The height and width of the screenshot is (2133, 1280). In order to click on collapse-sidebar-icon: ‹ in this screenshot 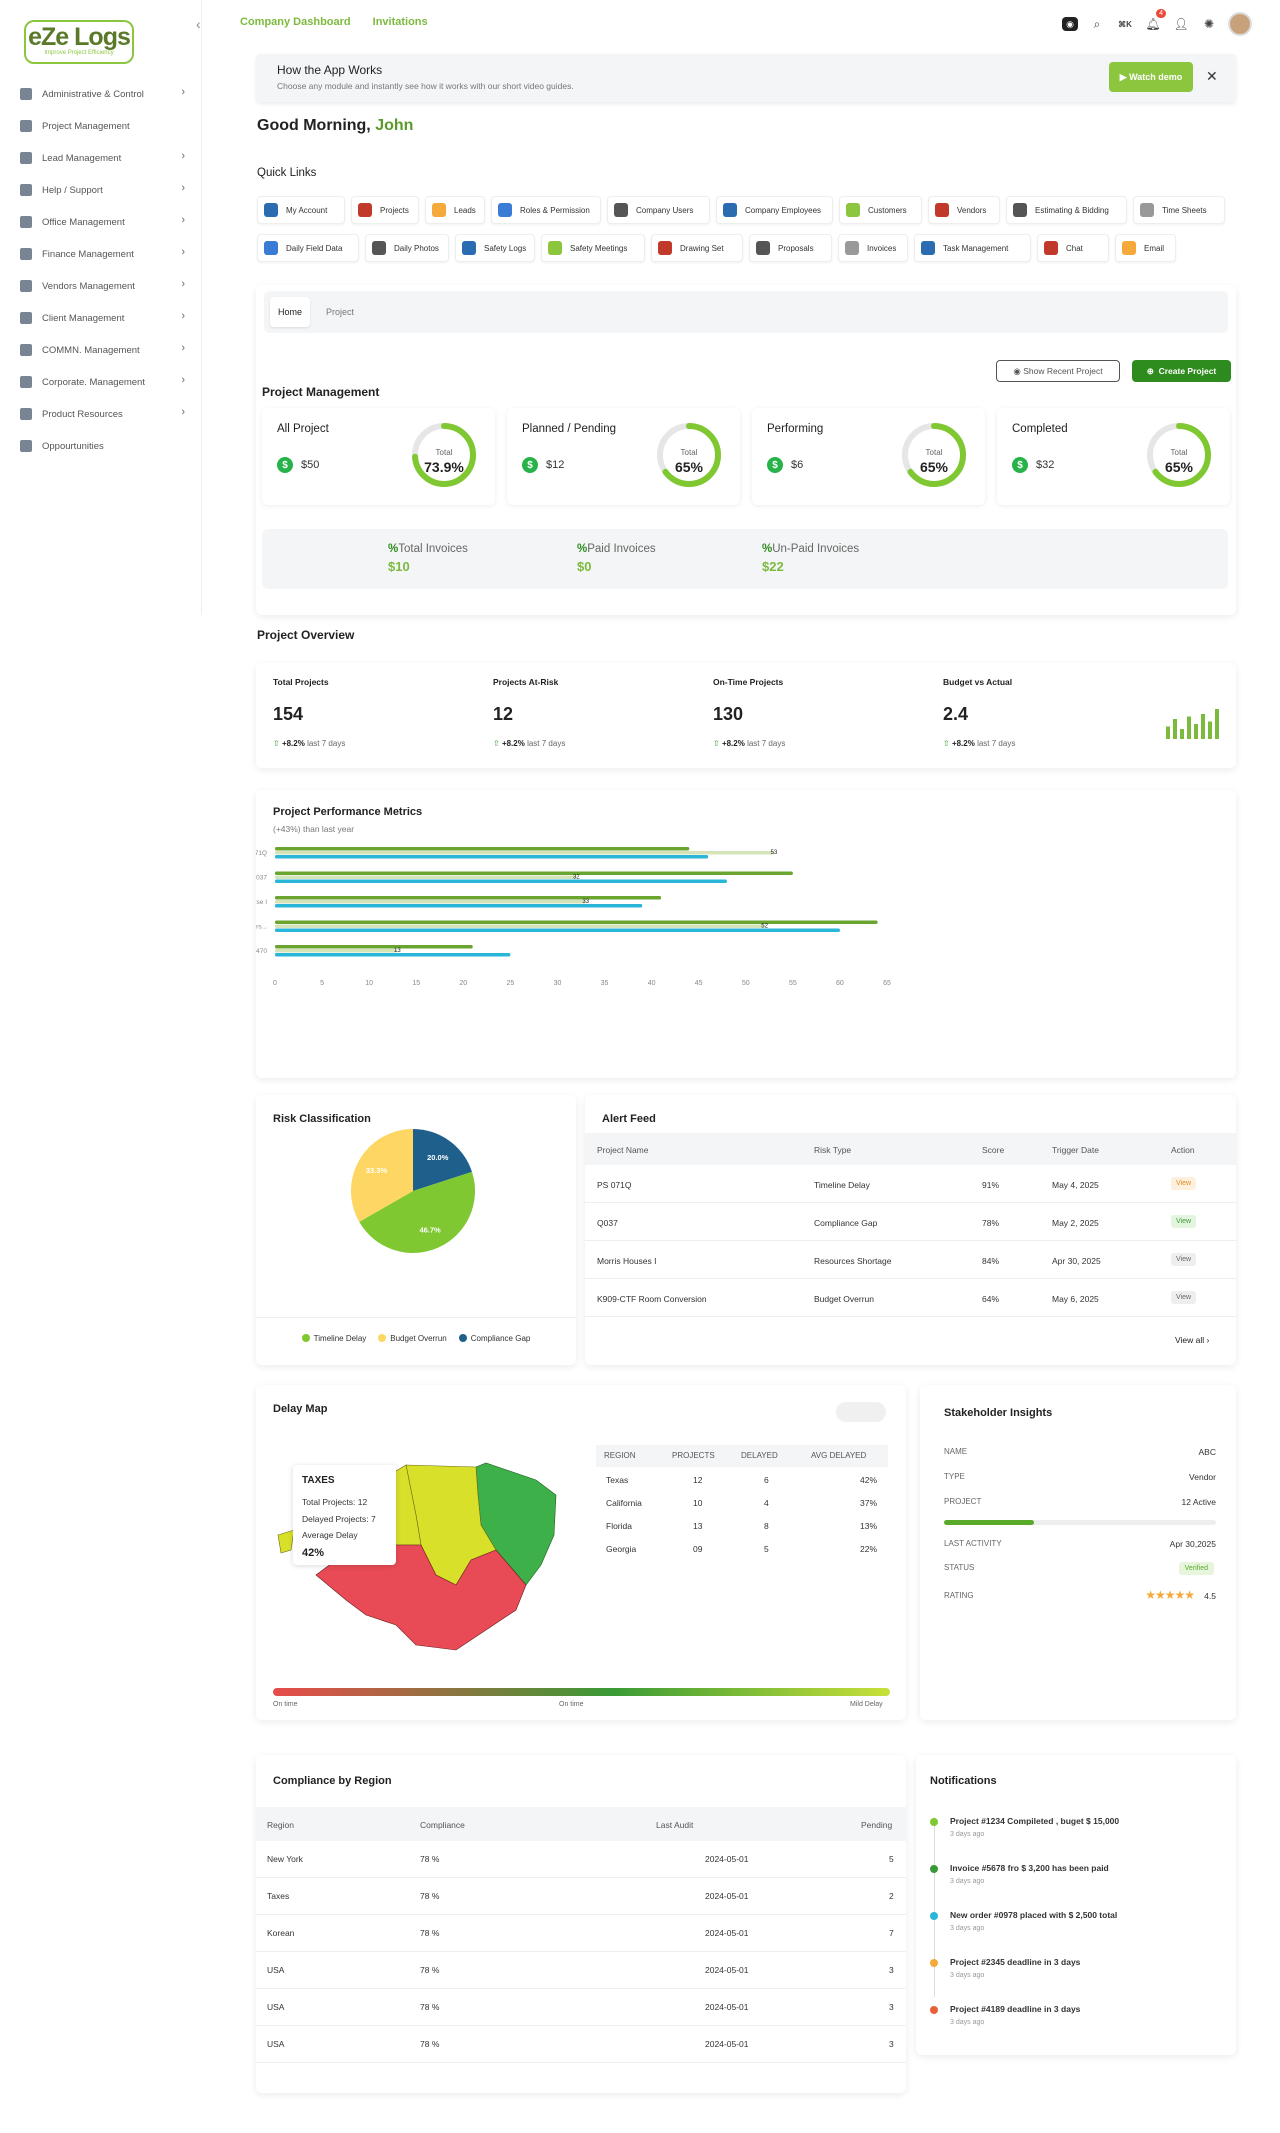, I will do `click(198, 24)`.